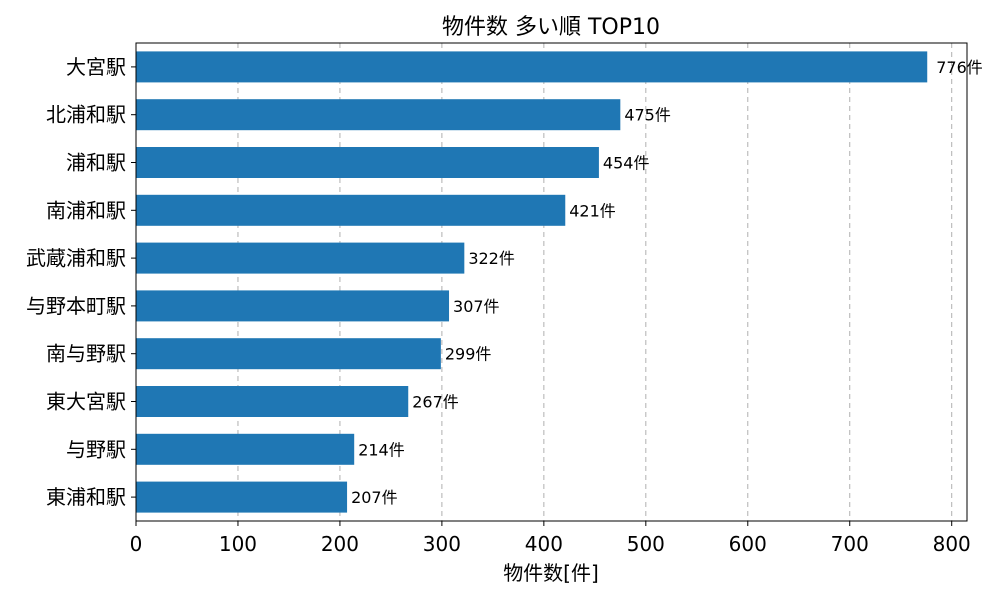 This screenshot has height=600, width=1000. What do you see at coordinates (96, 67) in the screenshot?
I see `category-label: 大宮駅` at bounding box center [96, 67].